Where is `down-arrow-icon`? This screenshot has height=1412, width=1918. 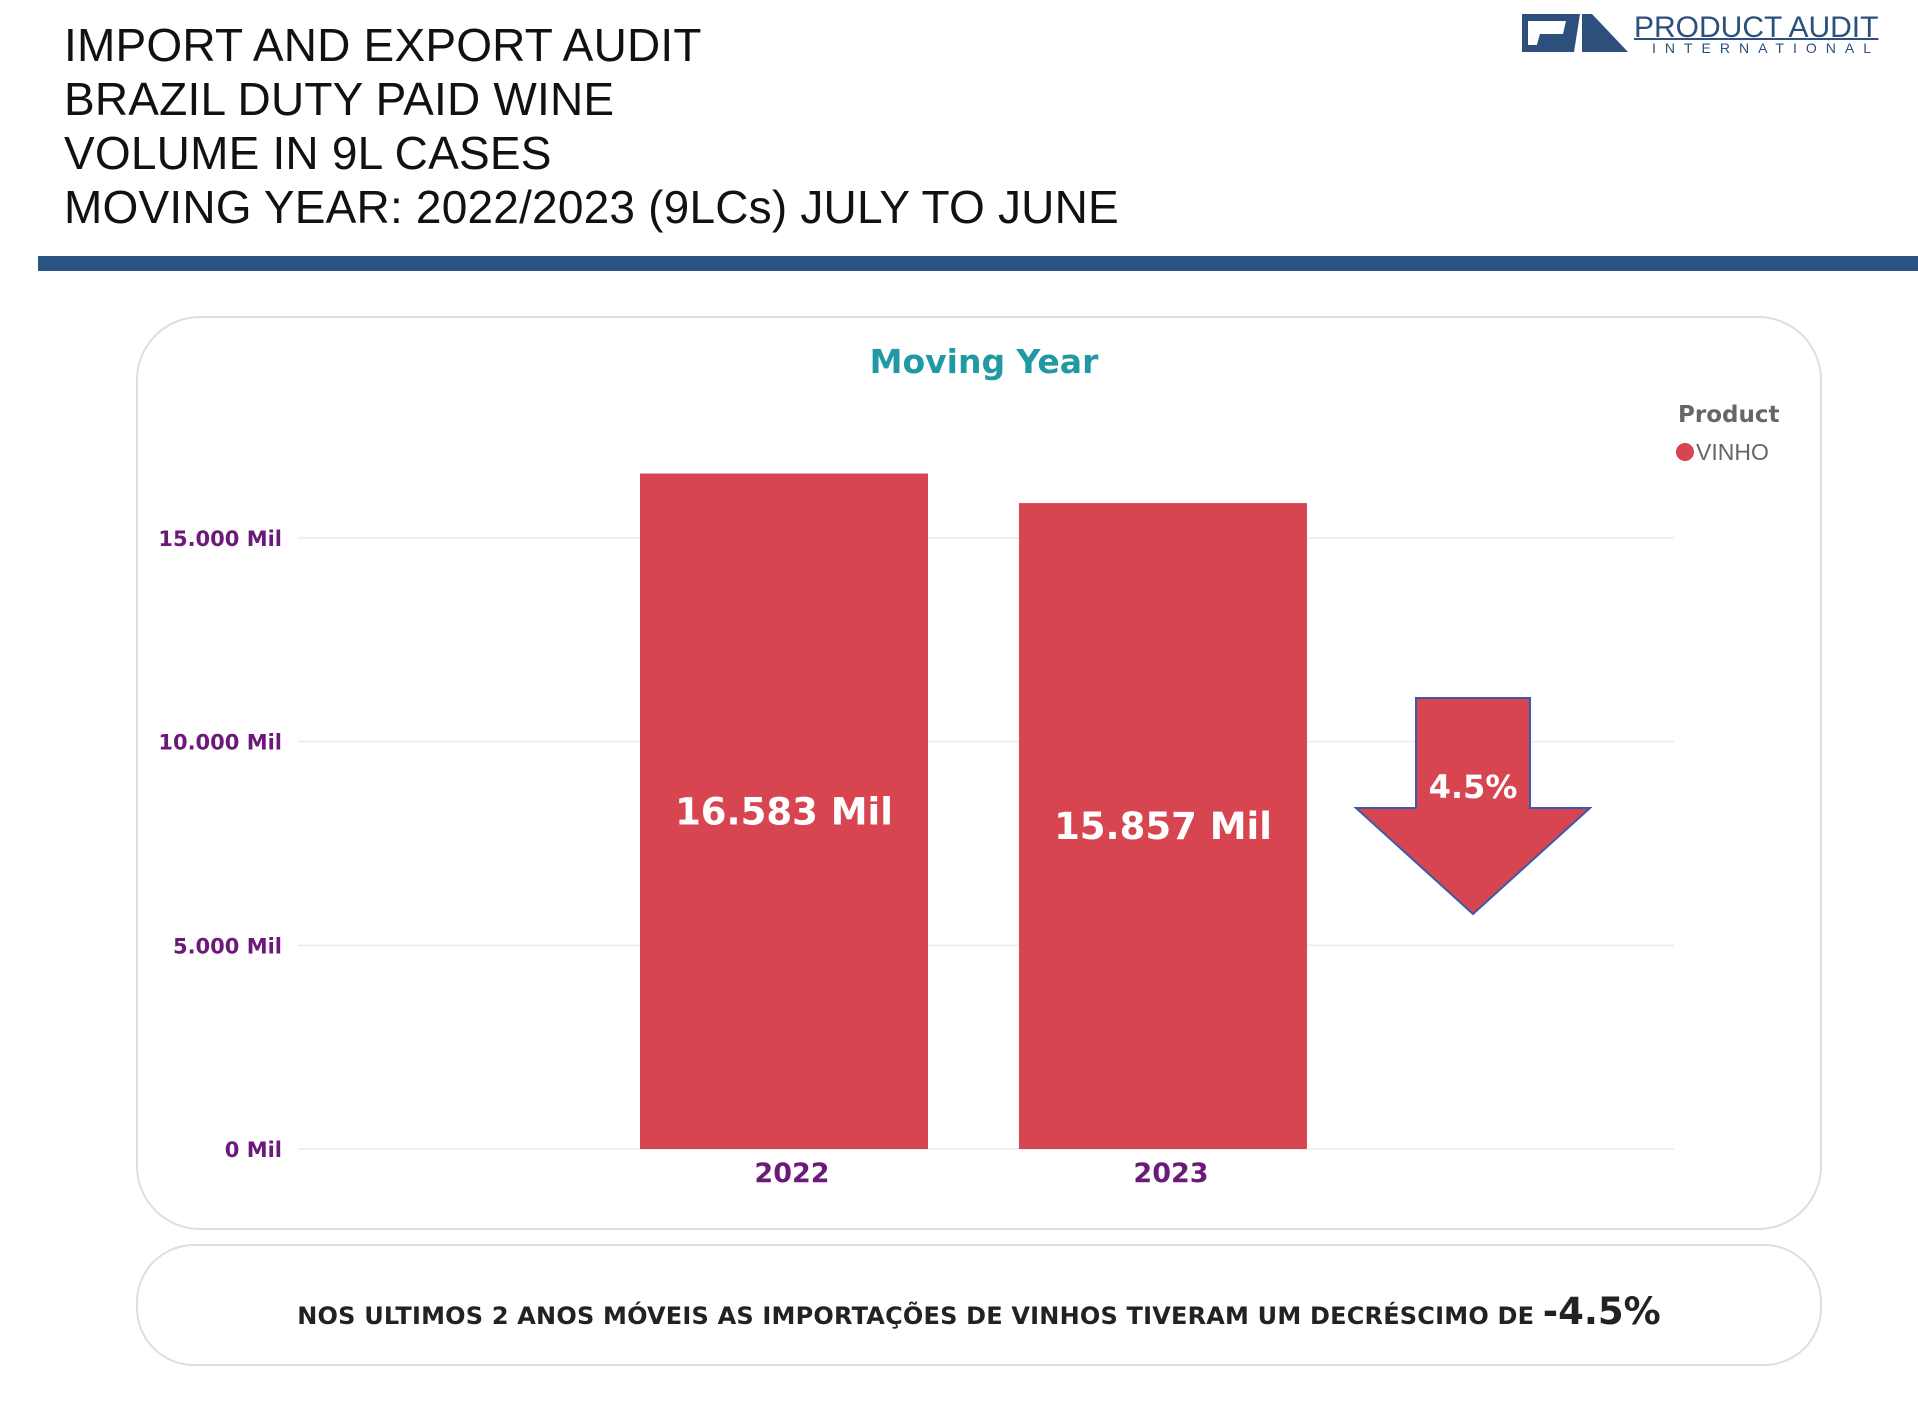
down-arrow-icon is located at coordinates (1473, 806).